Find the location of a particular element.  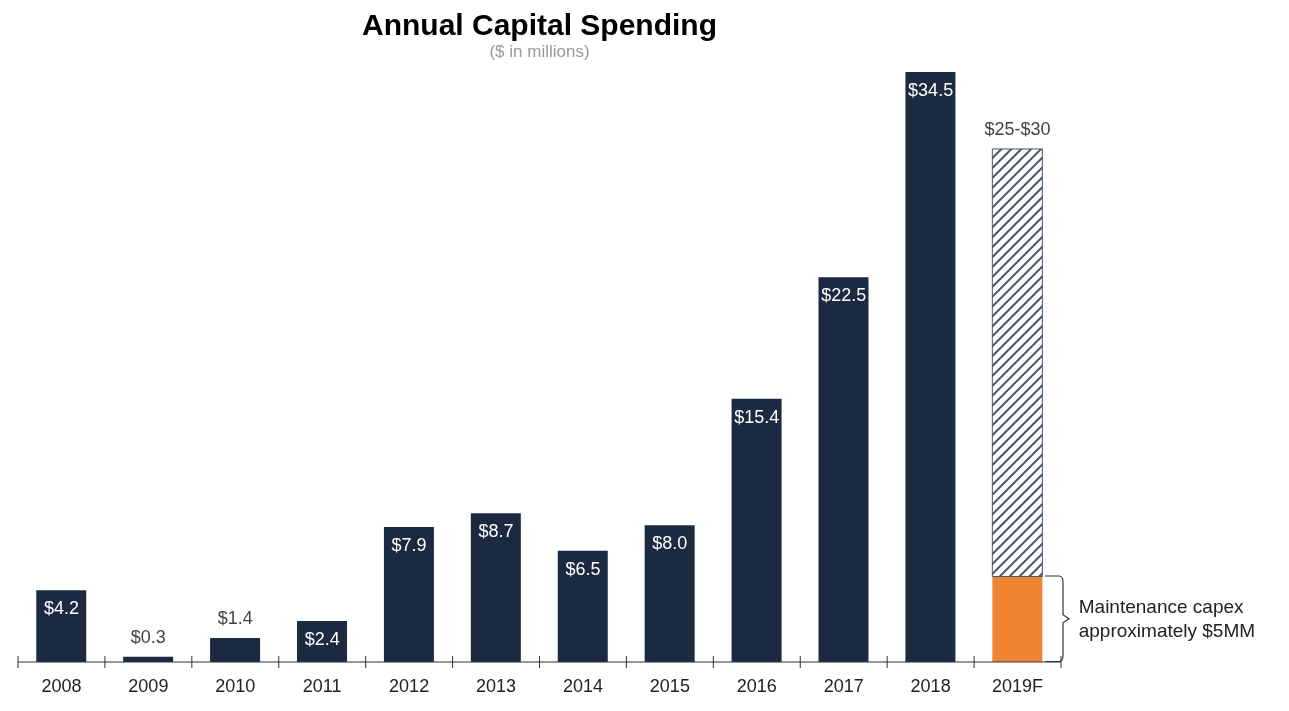

data-label: $7.9 is located at coordinates (409, 545).